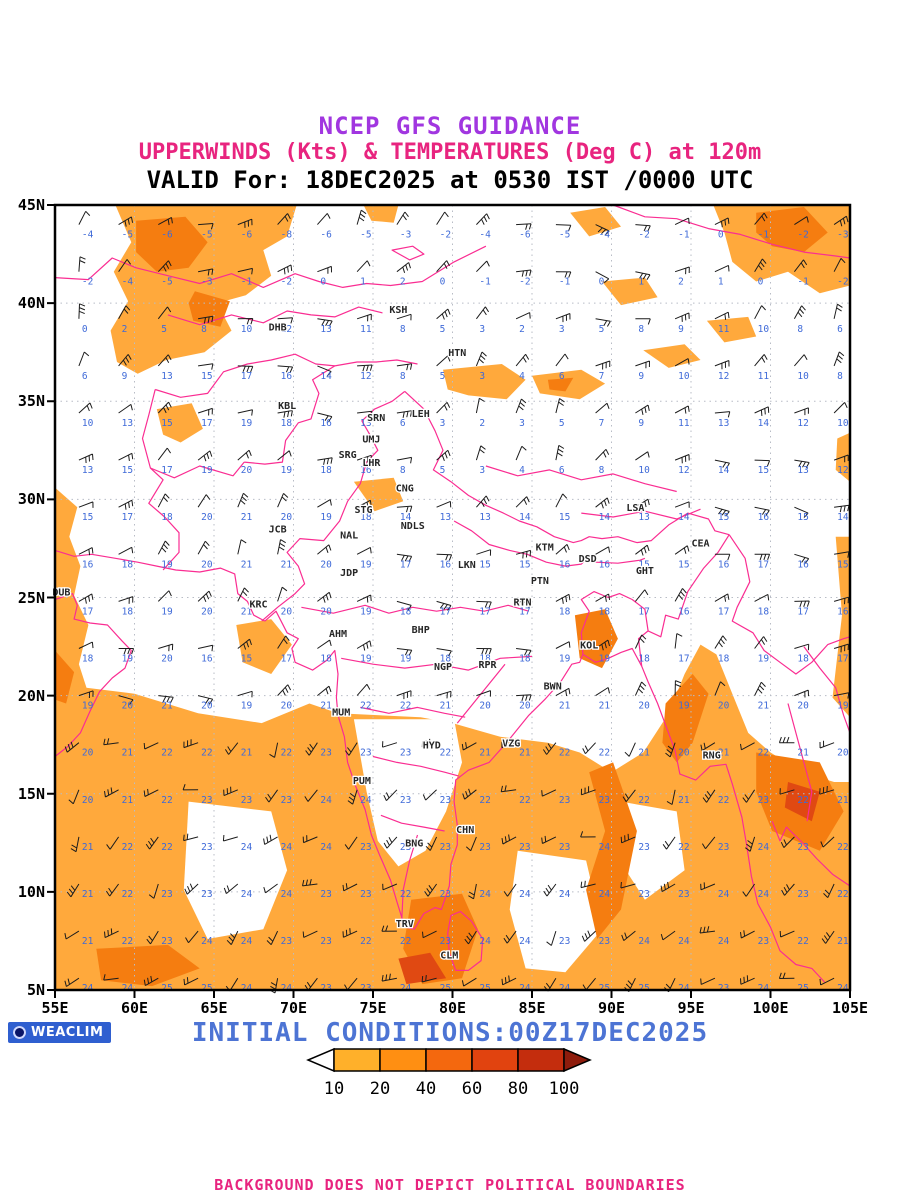 The image size is (900, 1200). Describe the element at coordinates (495, 1060) in the screenshot. I see `legend-segment` at that location.